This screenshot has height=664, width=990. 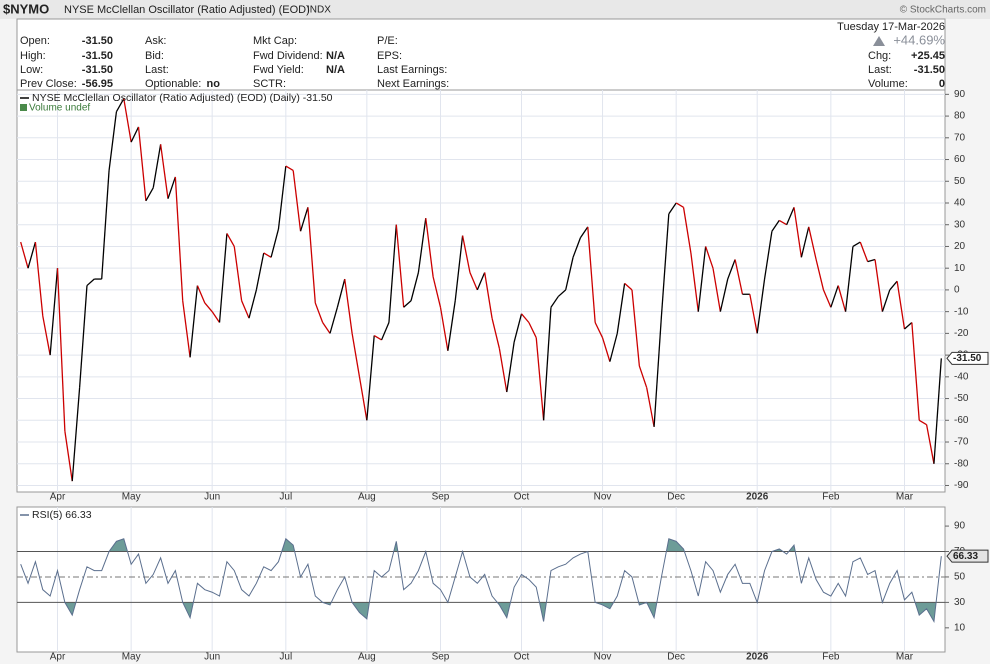 What do you see at coordinates (960, 94) in the screenshot?
I see `y-tick-label: 90` at bounding box center [960, 94].